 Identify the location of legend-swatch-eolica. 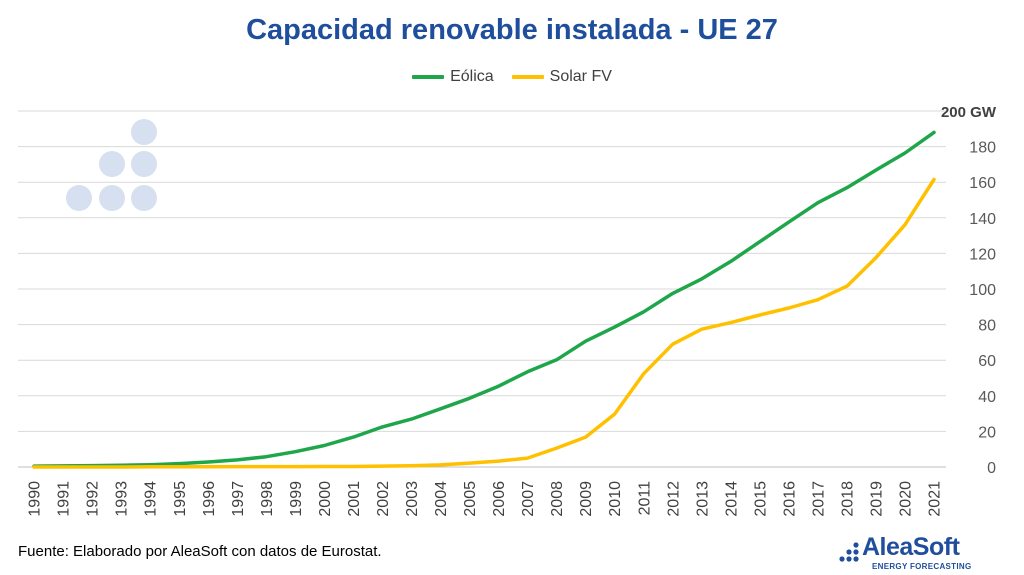
(428, 77).